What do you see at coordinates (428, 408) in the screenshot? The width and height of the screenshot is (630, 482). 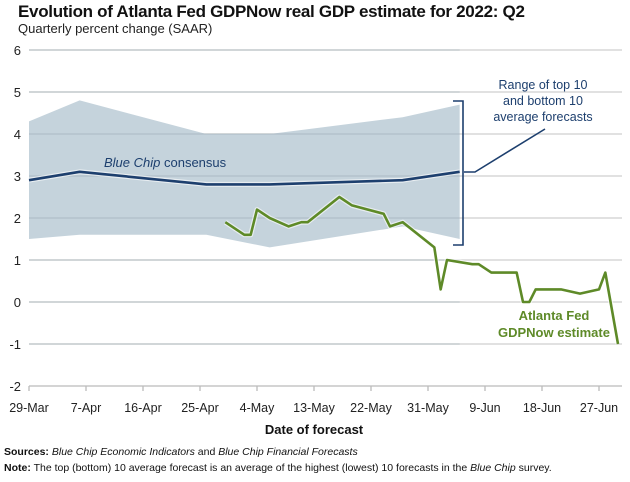 I see `x-tick-label: 31-May` at bounding box center [428, 408].